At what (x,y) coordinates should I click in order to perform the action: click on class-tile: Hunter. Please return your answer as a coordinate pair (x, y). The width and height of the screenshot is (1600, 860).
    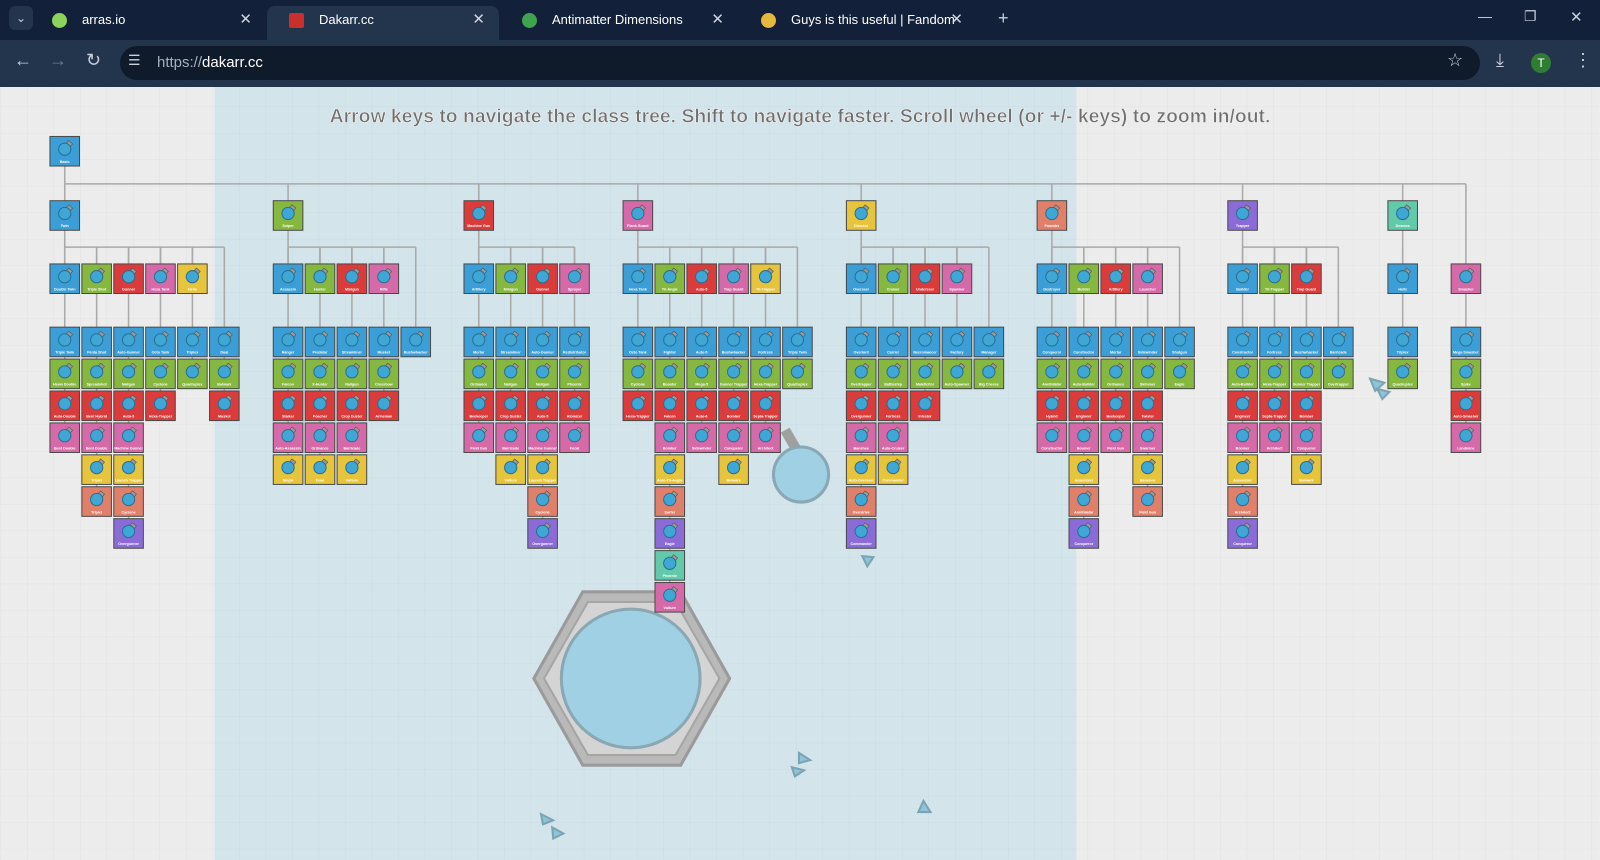
    Looking at the image, I should click on (320, 279).